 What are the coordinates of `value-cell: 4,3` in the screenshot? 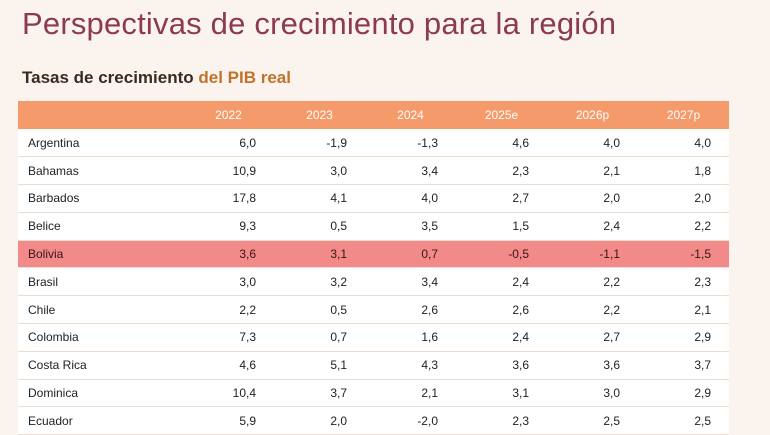 It's located at (429, 365).